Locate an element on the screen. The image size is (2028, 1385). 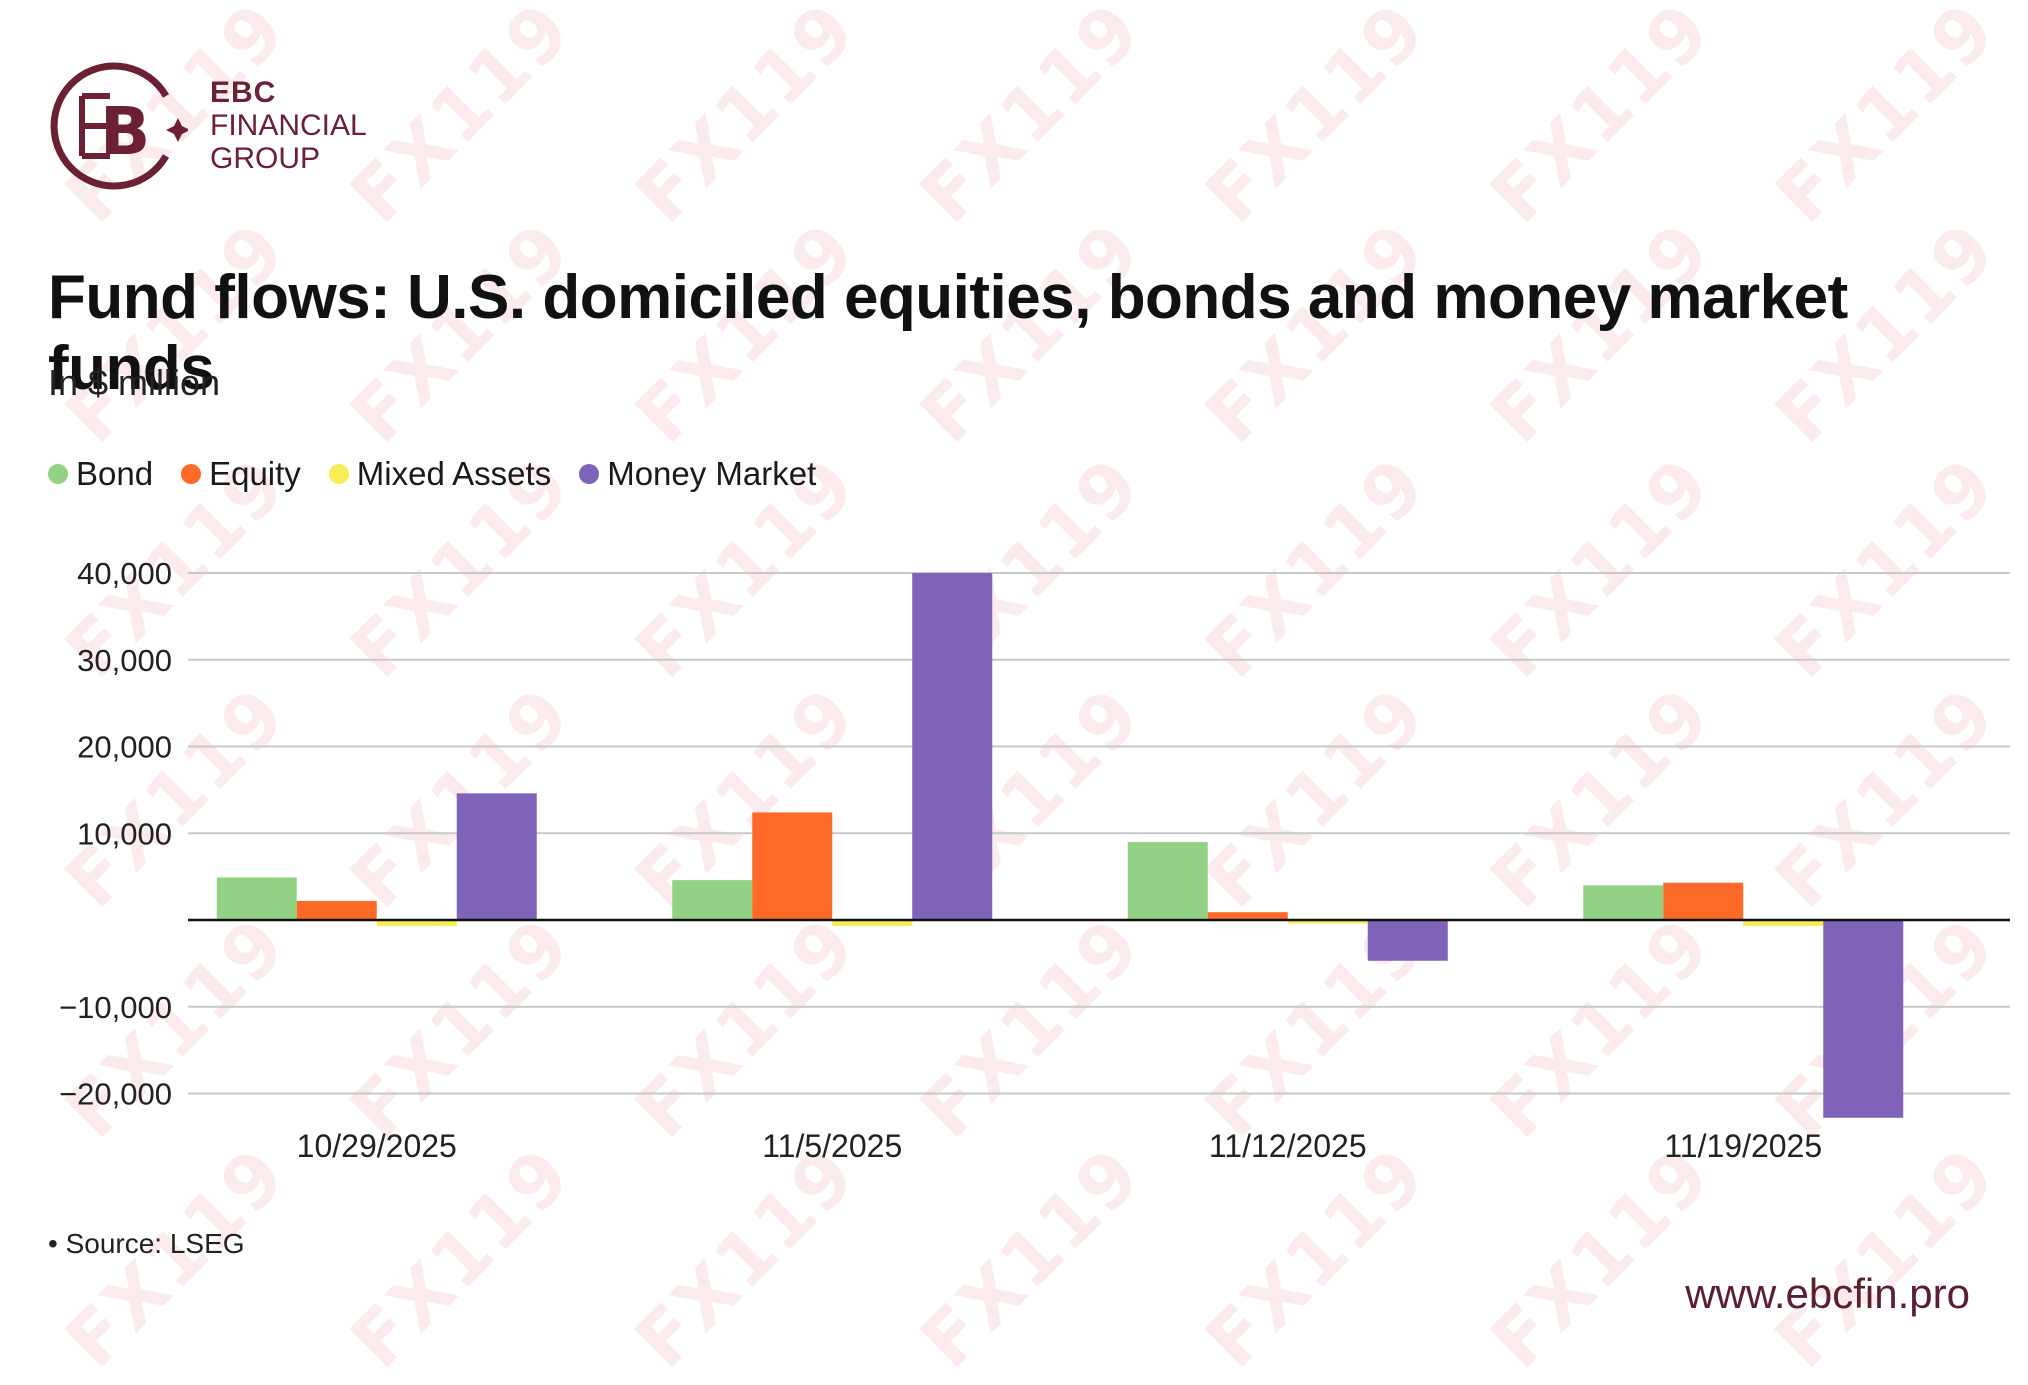
logo-emblem-icon: B is located at coordinates (120, 126).